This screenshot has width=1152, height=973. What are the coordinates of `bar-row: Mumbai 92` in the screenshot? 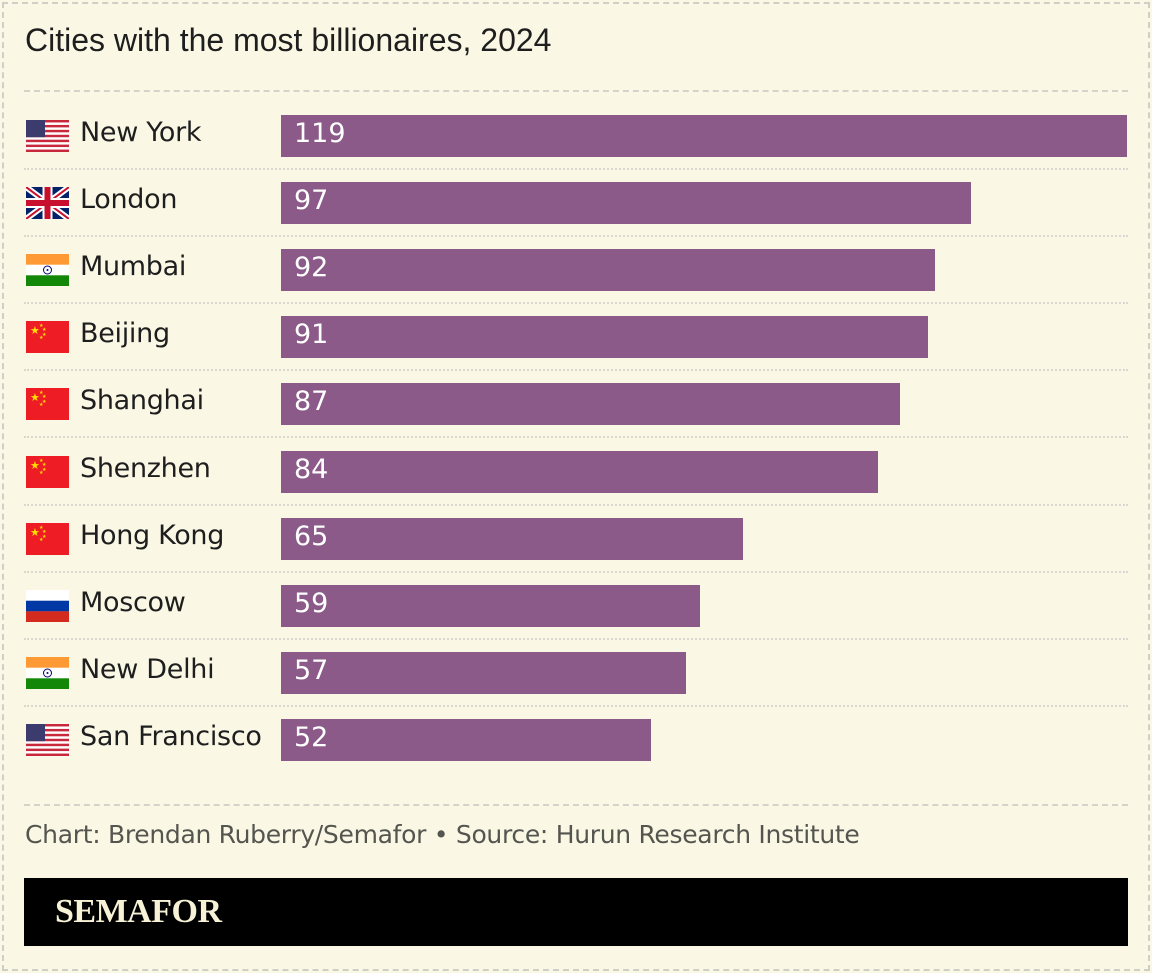 It's located at (576, 271).